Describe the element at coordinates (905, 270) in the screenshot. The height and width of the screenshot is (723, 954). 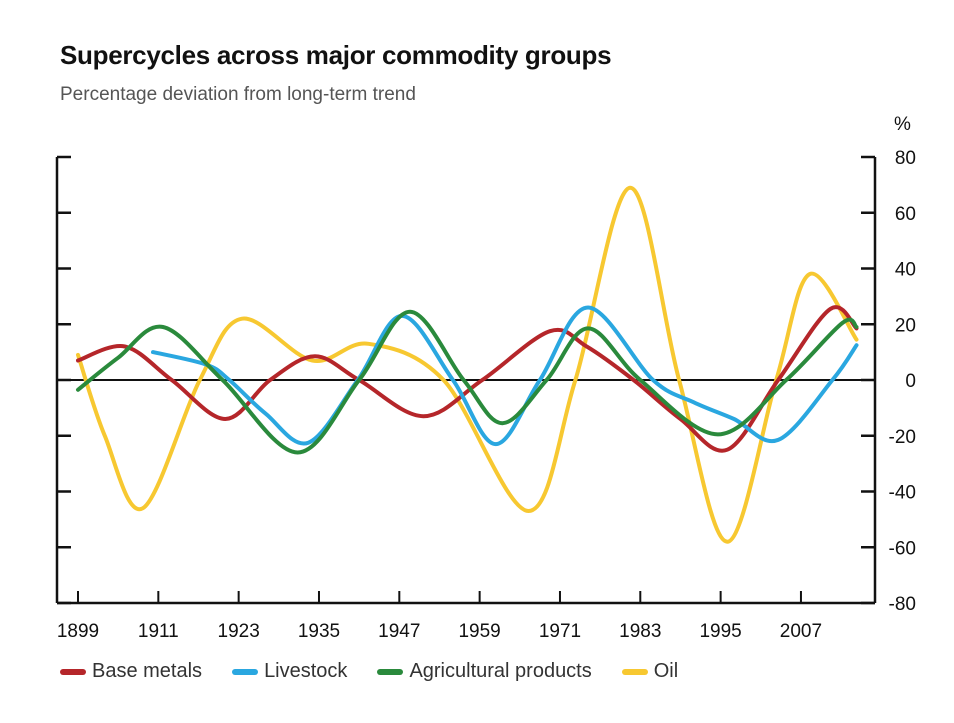
I see `y-tick-label: 40` at that location.